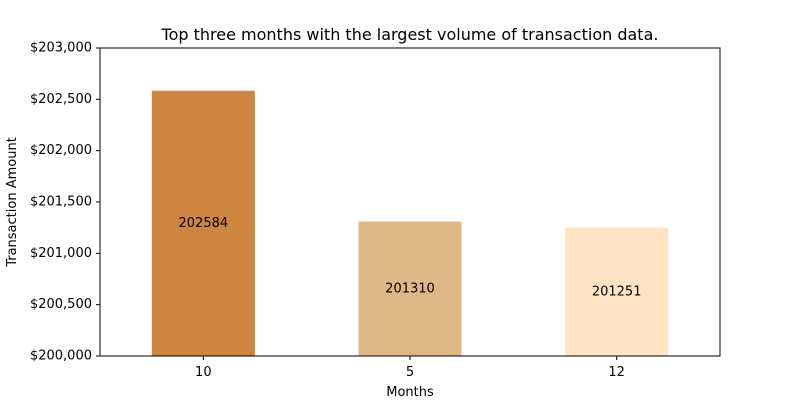 This screenshot has width=800, height=400. I want to click on y-tick-label-202000: $202,000, so click(61, 150).